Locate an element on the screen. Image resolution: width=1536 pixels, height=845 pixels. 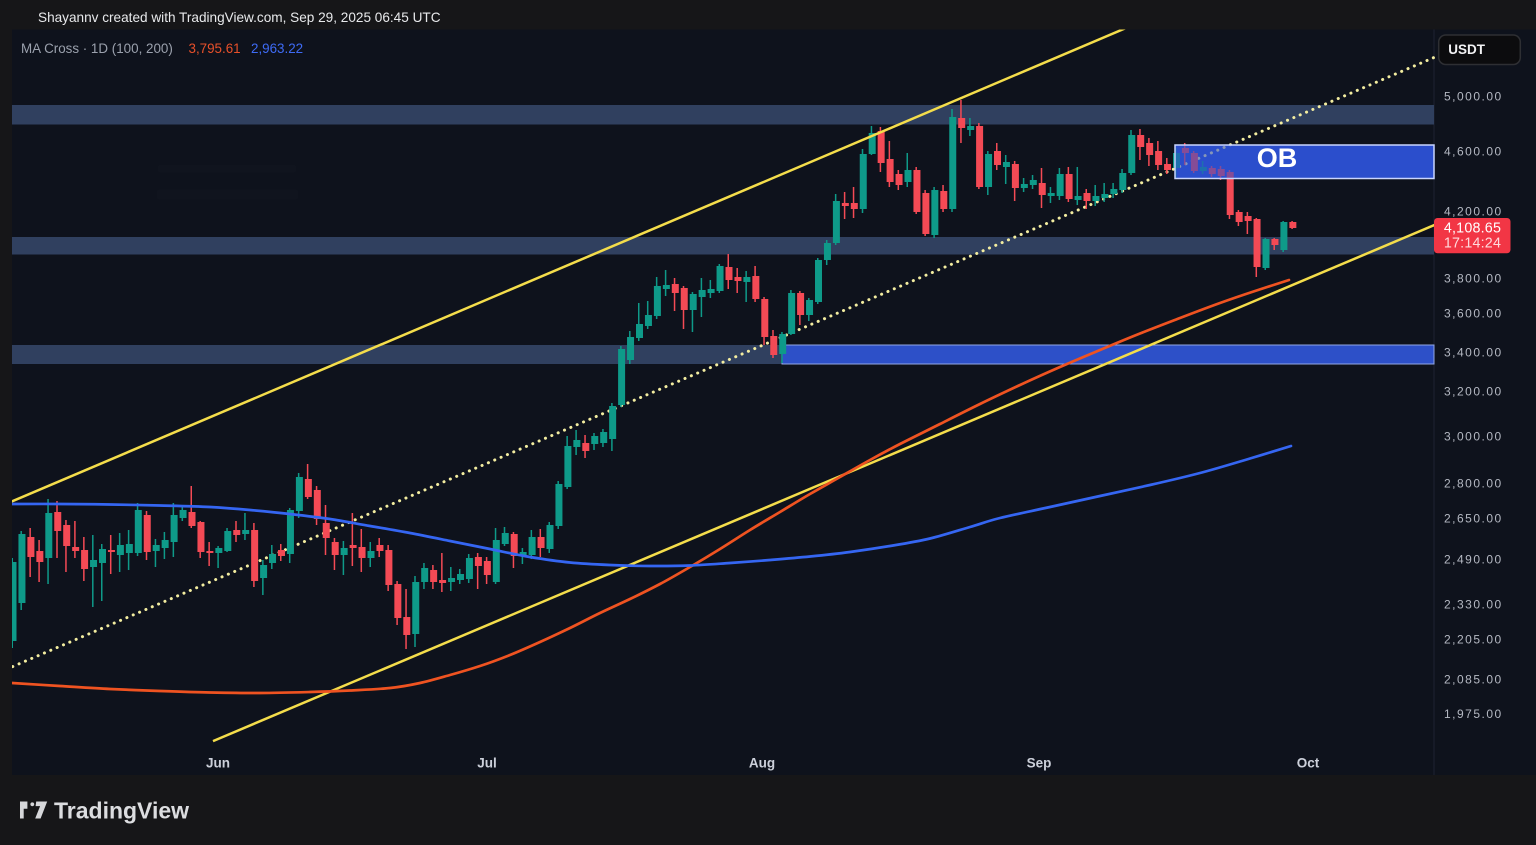
svg-text: 4,600.00 is located at coordinates (1473, 151).